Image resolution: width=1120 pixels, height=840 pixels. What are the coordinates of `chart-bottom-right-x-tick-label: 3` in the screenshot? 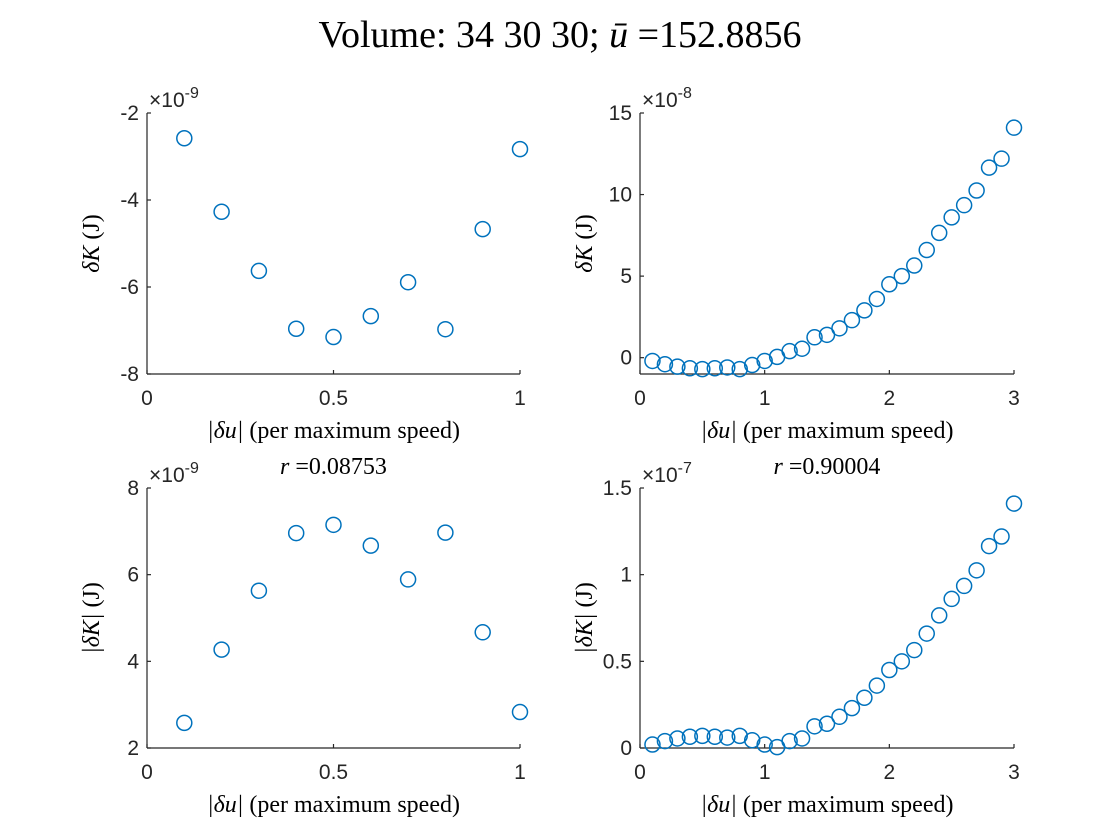 It's located at (1014, 772).